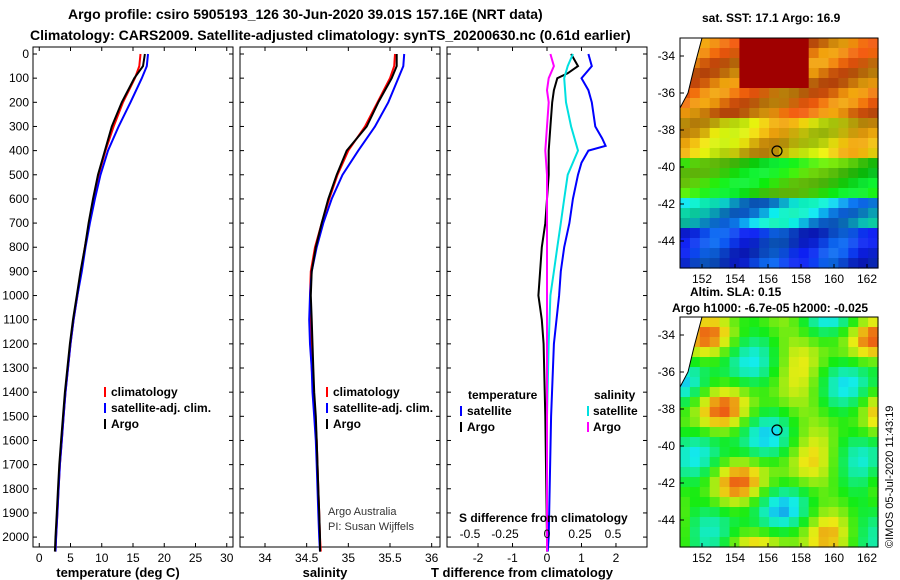 This screenshot has width=900, height=580. I want to click on lon-tick-label: 152, so click(702, 279).